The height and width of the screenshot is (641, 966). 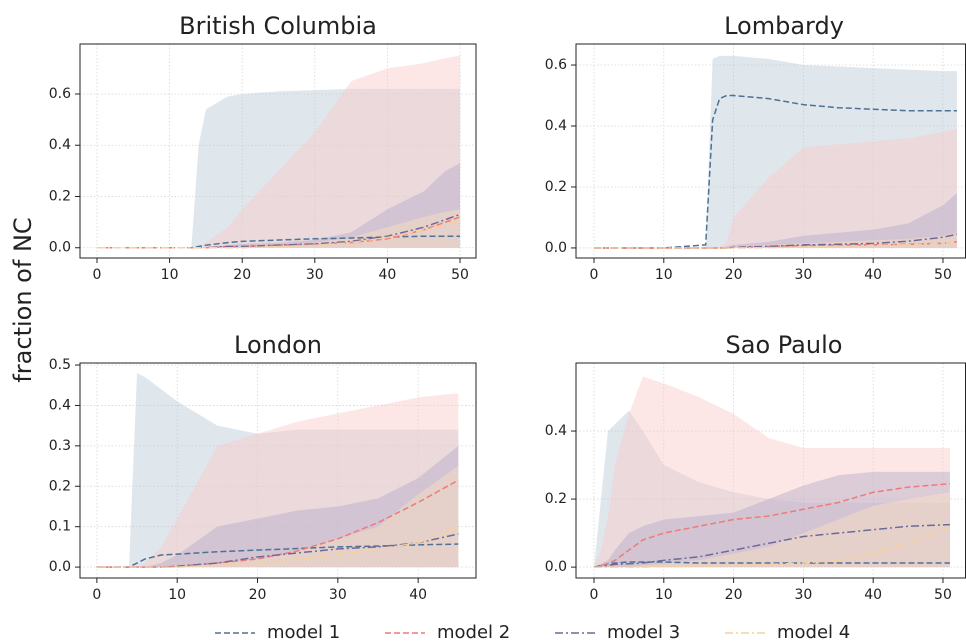 I want to click on y-tick-label: 0.5, so click(x=60, y=365).